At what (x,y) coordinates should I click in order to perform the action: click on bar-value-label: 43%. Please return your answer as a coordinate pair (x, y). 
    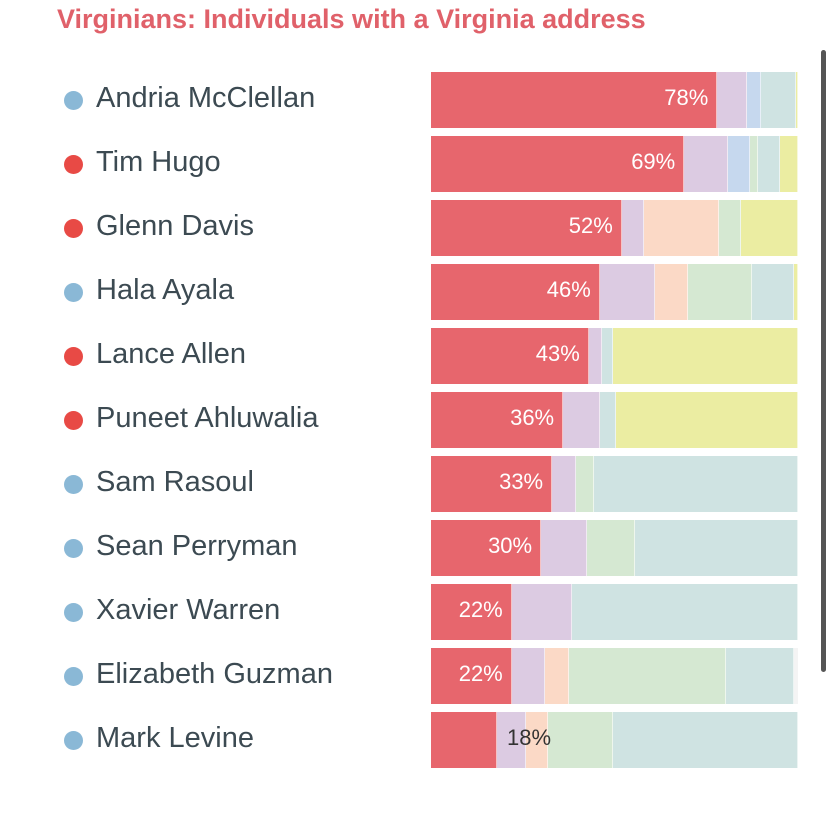
    Looking at the image, I should click on (557, 353).